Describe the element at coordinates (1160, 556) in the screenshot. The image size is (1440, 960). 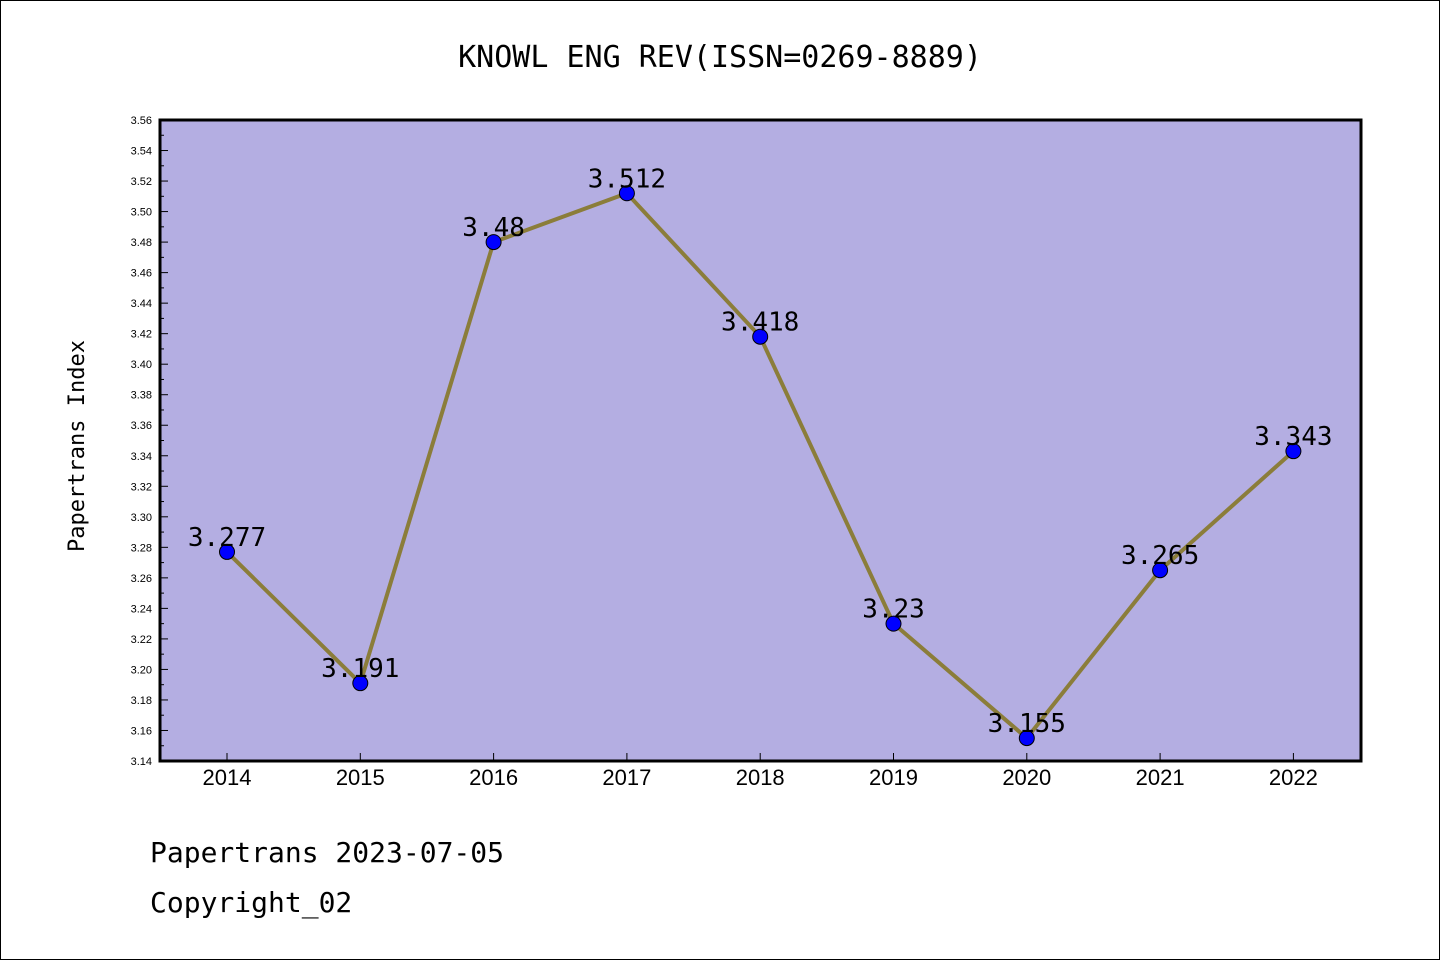
I see `data-label: 3.265` at that location.